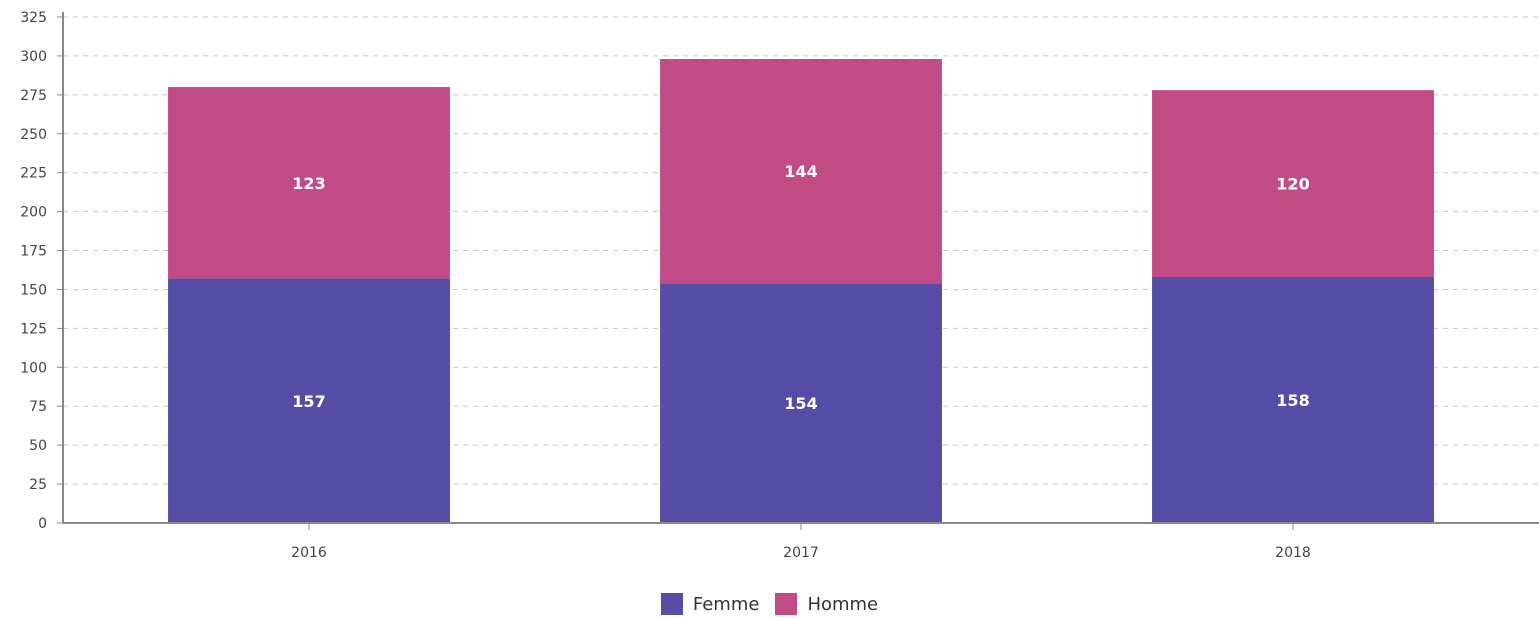 The image size is (1539, 620). I want to click on legend-swatch-homme, so click(786, 604).